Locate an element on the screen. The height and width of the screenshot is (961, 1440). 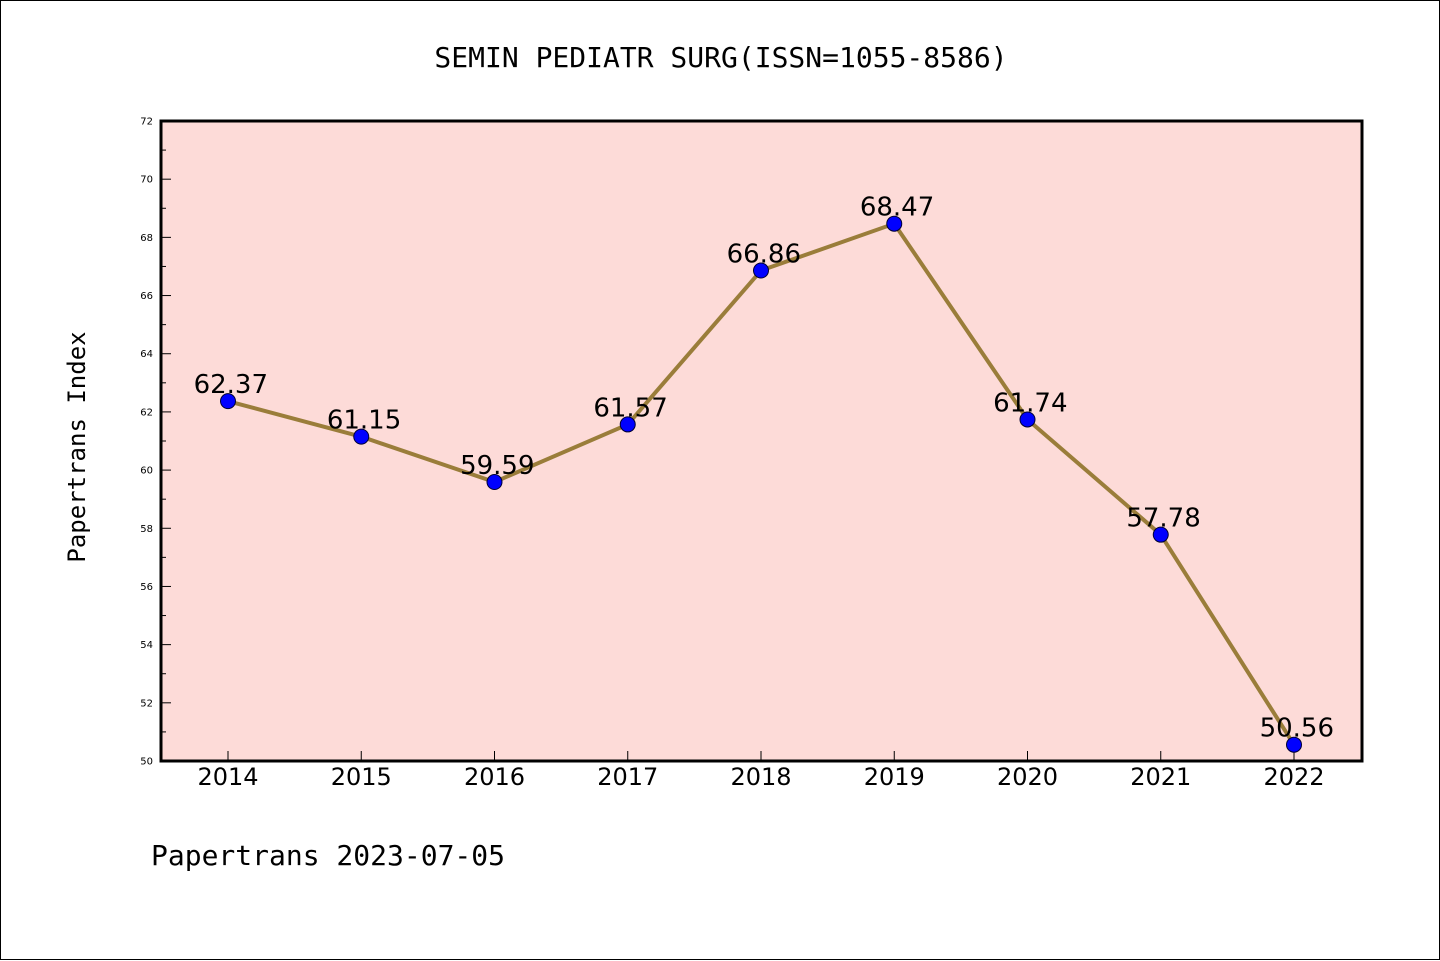
x-tick-label: 2016 is located at coordinates (494, 777).